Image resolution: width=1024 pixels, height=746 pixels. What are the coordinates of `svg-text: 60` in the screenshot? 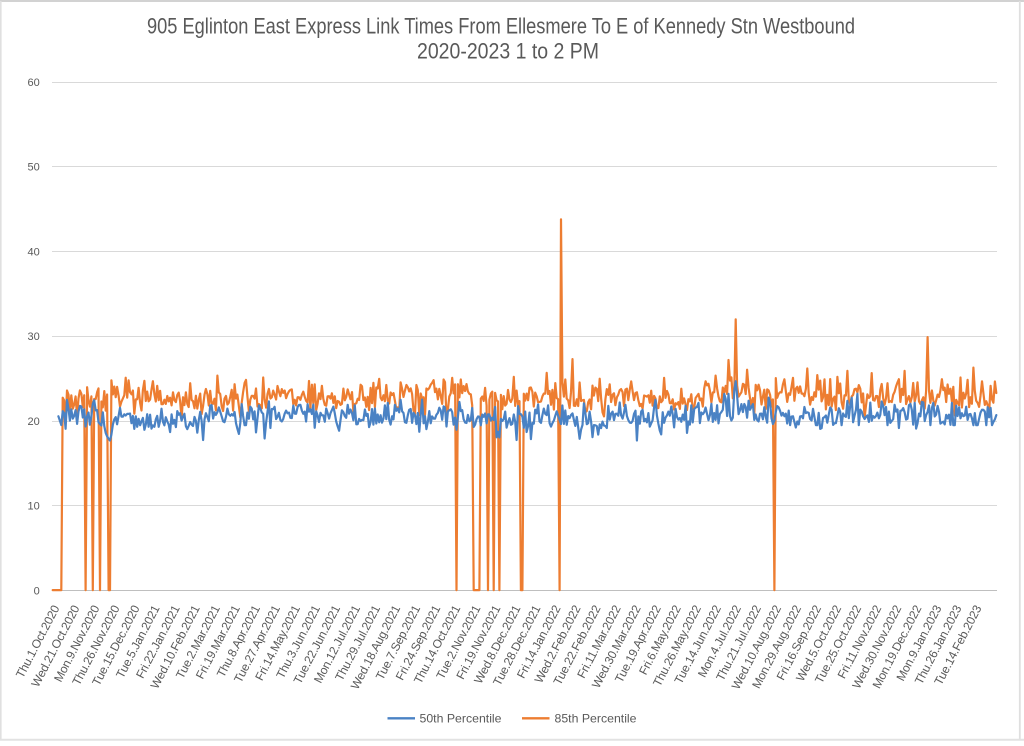 It's located at (34, 83).